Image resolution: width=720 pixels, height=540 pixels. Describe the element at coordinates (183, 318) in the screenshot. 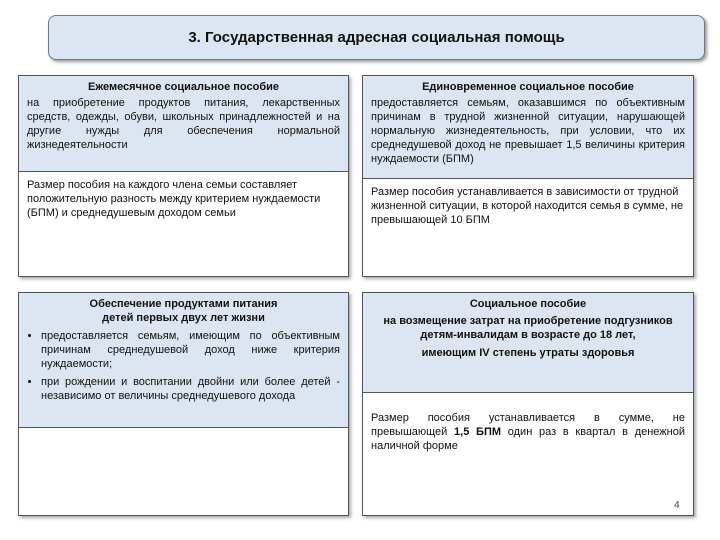

I see `panel-heading: детей первых двух лет жизни` at that location.